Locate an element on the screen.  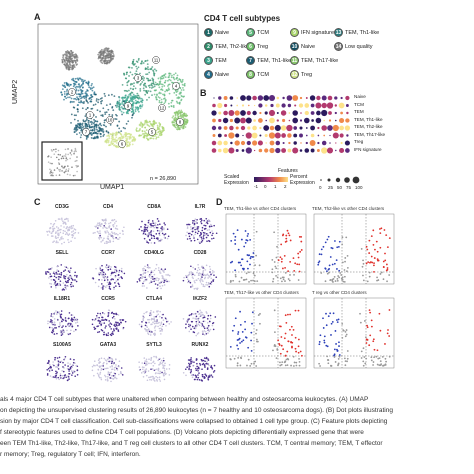
legend-label: IFN signature is located at coordinates (318, 32).